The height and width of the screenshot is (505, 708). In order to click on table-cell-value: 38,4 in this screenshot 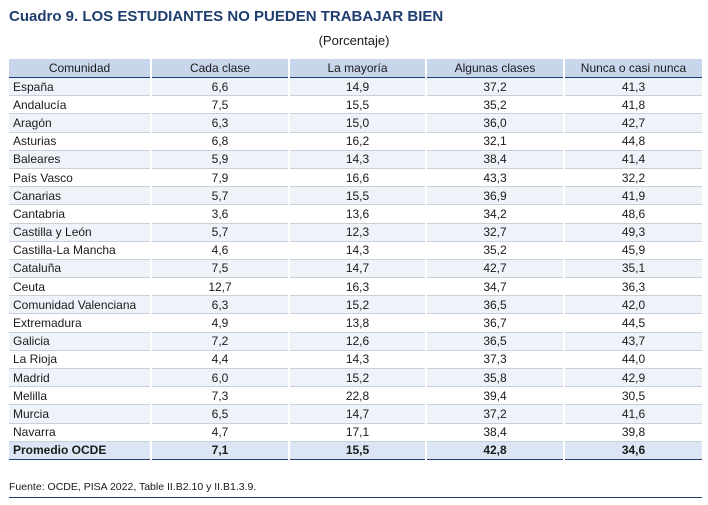, I will do `click(495, 432)`.